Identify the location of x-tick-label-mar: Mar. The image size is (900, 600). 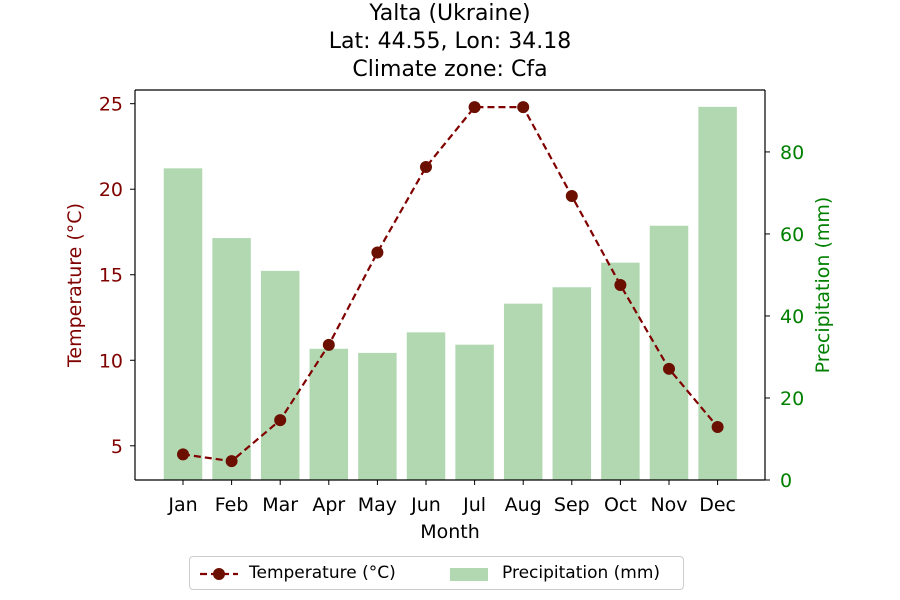
(280, 505).